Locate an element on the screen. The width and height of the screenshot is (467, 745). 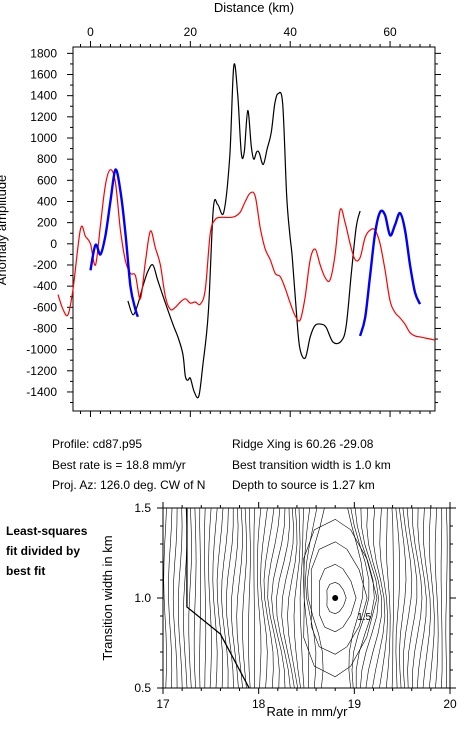
y-tick-label: -400 is located at coordinates (45, 286).